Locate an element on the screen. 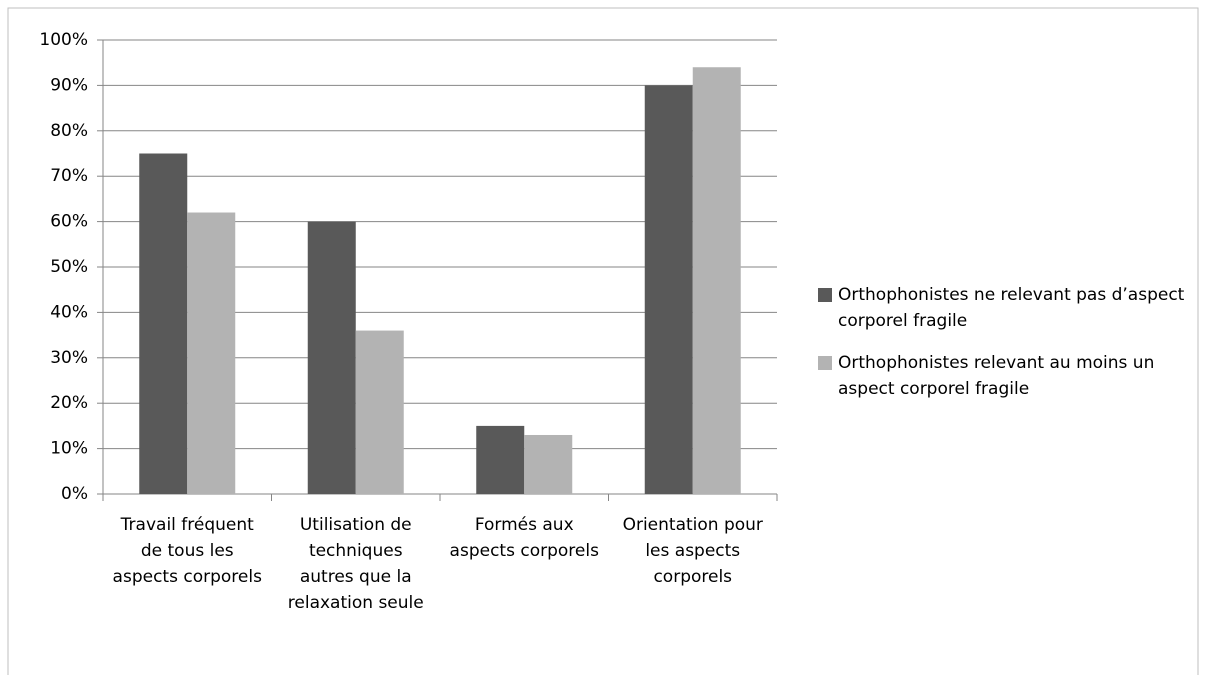 This screenshot has width=1206, height=675. y-tick-label: 100% is located at coordinates (63, 40).